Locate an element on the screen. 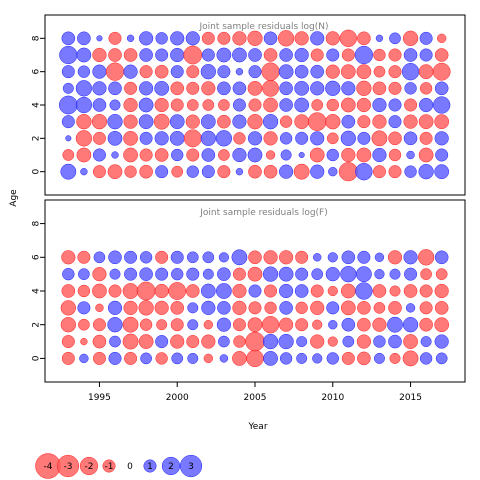  bubble-bottom-age3-2015 is located at coordinates (410, 308).